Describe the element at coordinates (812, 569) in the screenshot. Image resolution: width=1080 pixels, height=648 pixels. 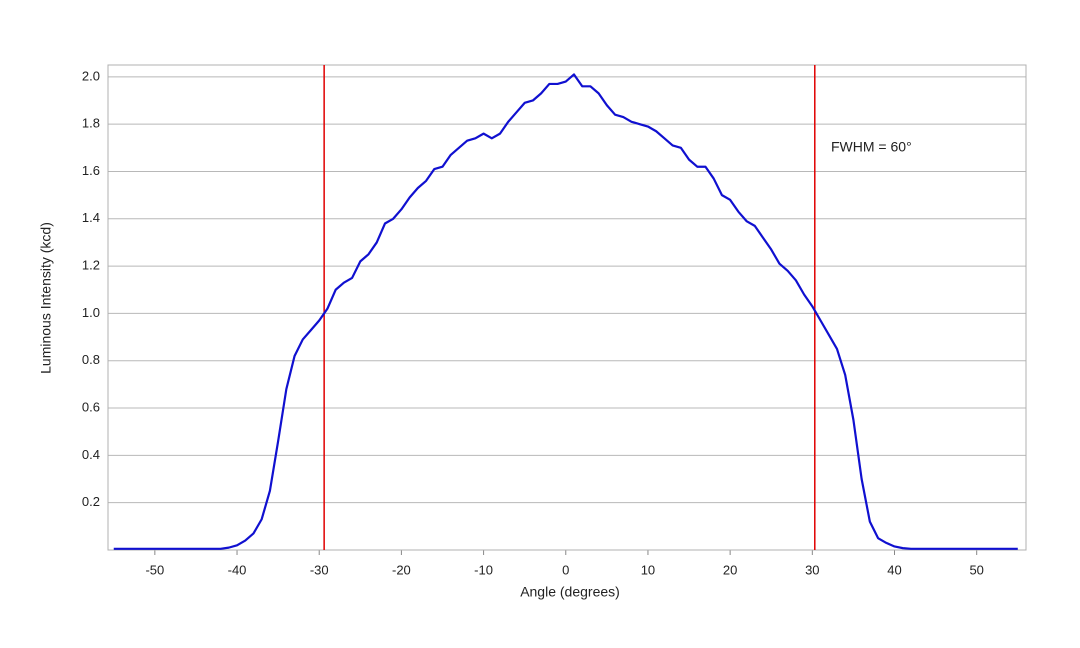
I see `x-tick-label: 30` at that location.